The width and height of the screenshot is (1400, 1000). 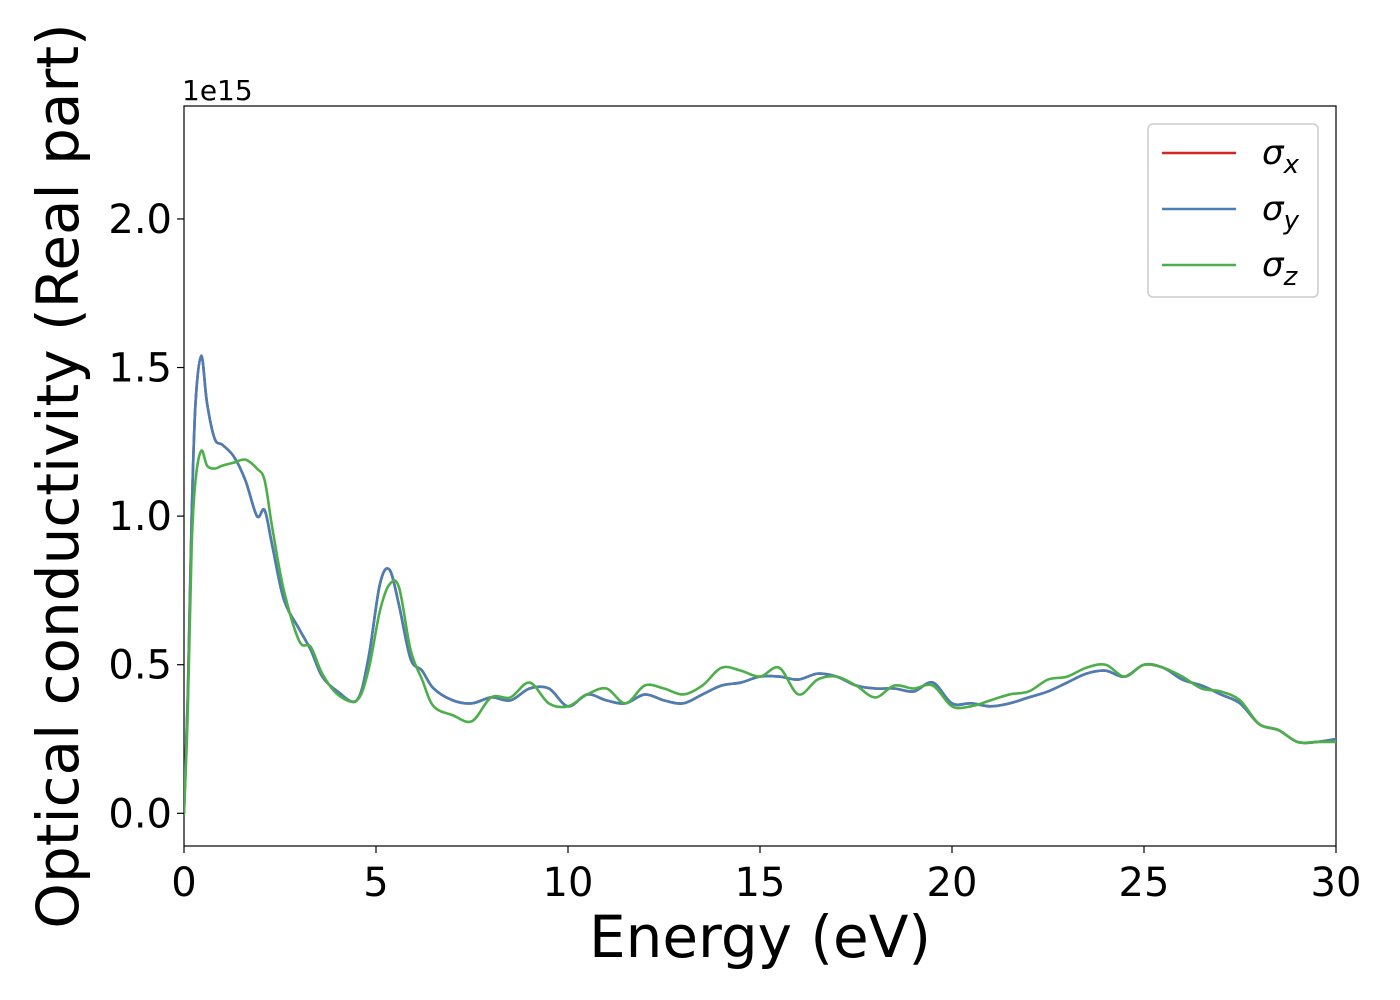 What do you see at coordinates (1336, 883) in the screenshot?
I see `x-tick-label: 30` at bounding box center [1336, 883].